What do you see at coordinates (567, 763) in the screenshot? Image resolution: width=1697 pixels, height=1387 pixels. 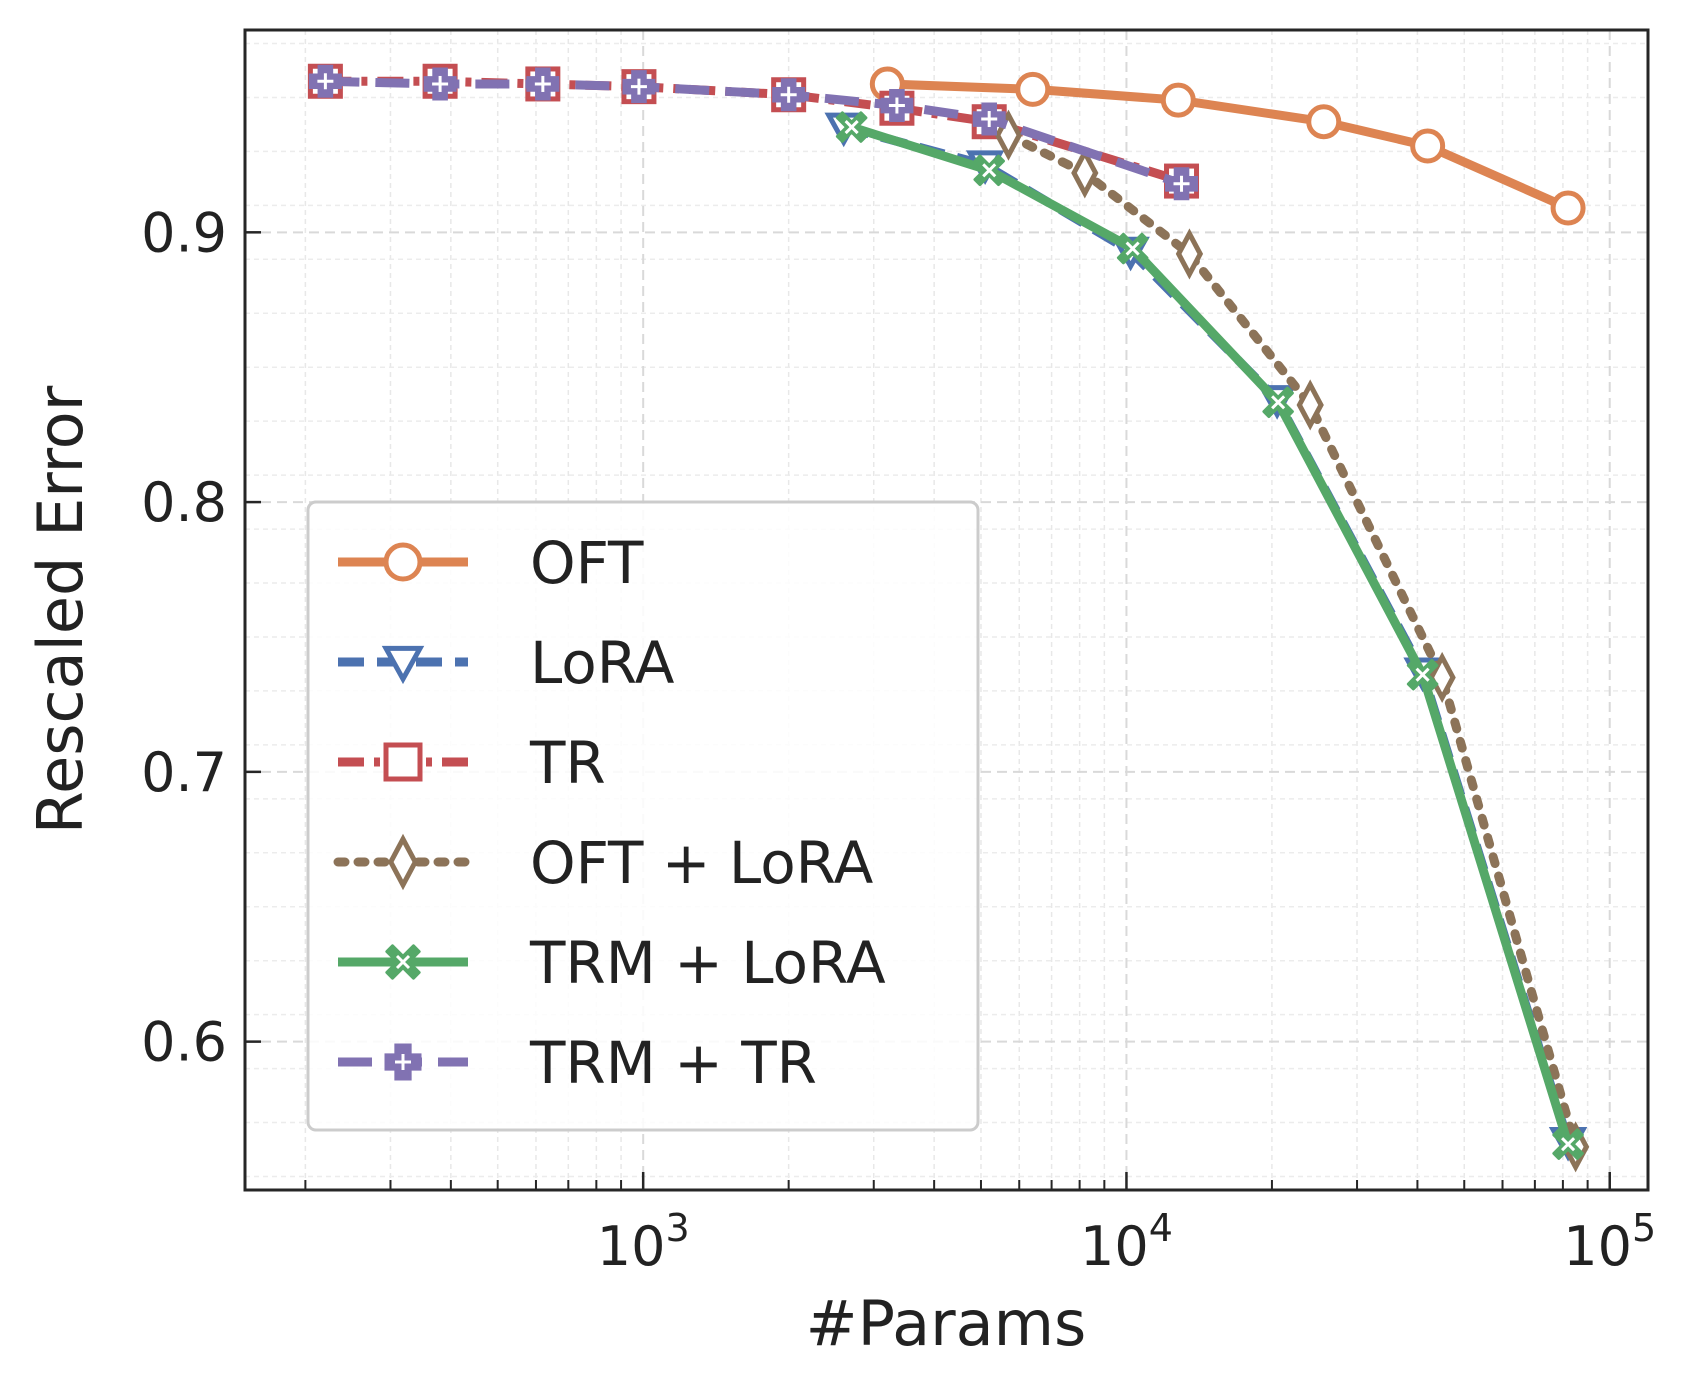 I see `legend-label: TR` at bounding box center [567, 763].